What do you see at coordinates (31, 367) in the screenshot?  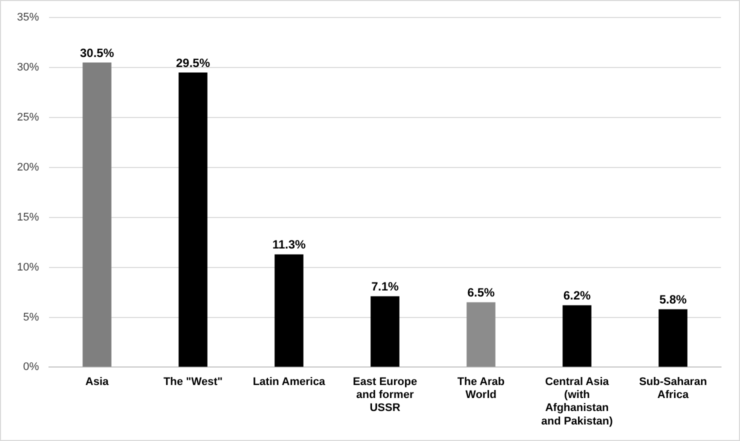 I see `y-tick-label: 0%` at bounding box center [31, 367].